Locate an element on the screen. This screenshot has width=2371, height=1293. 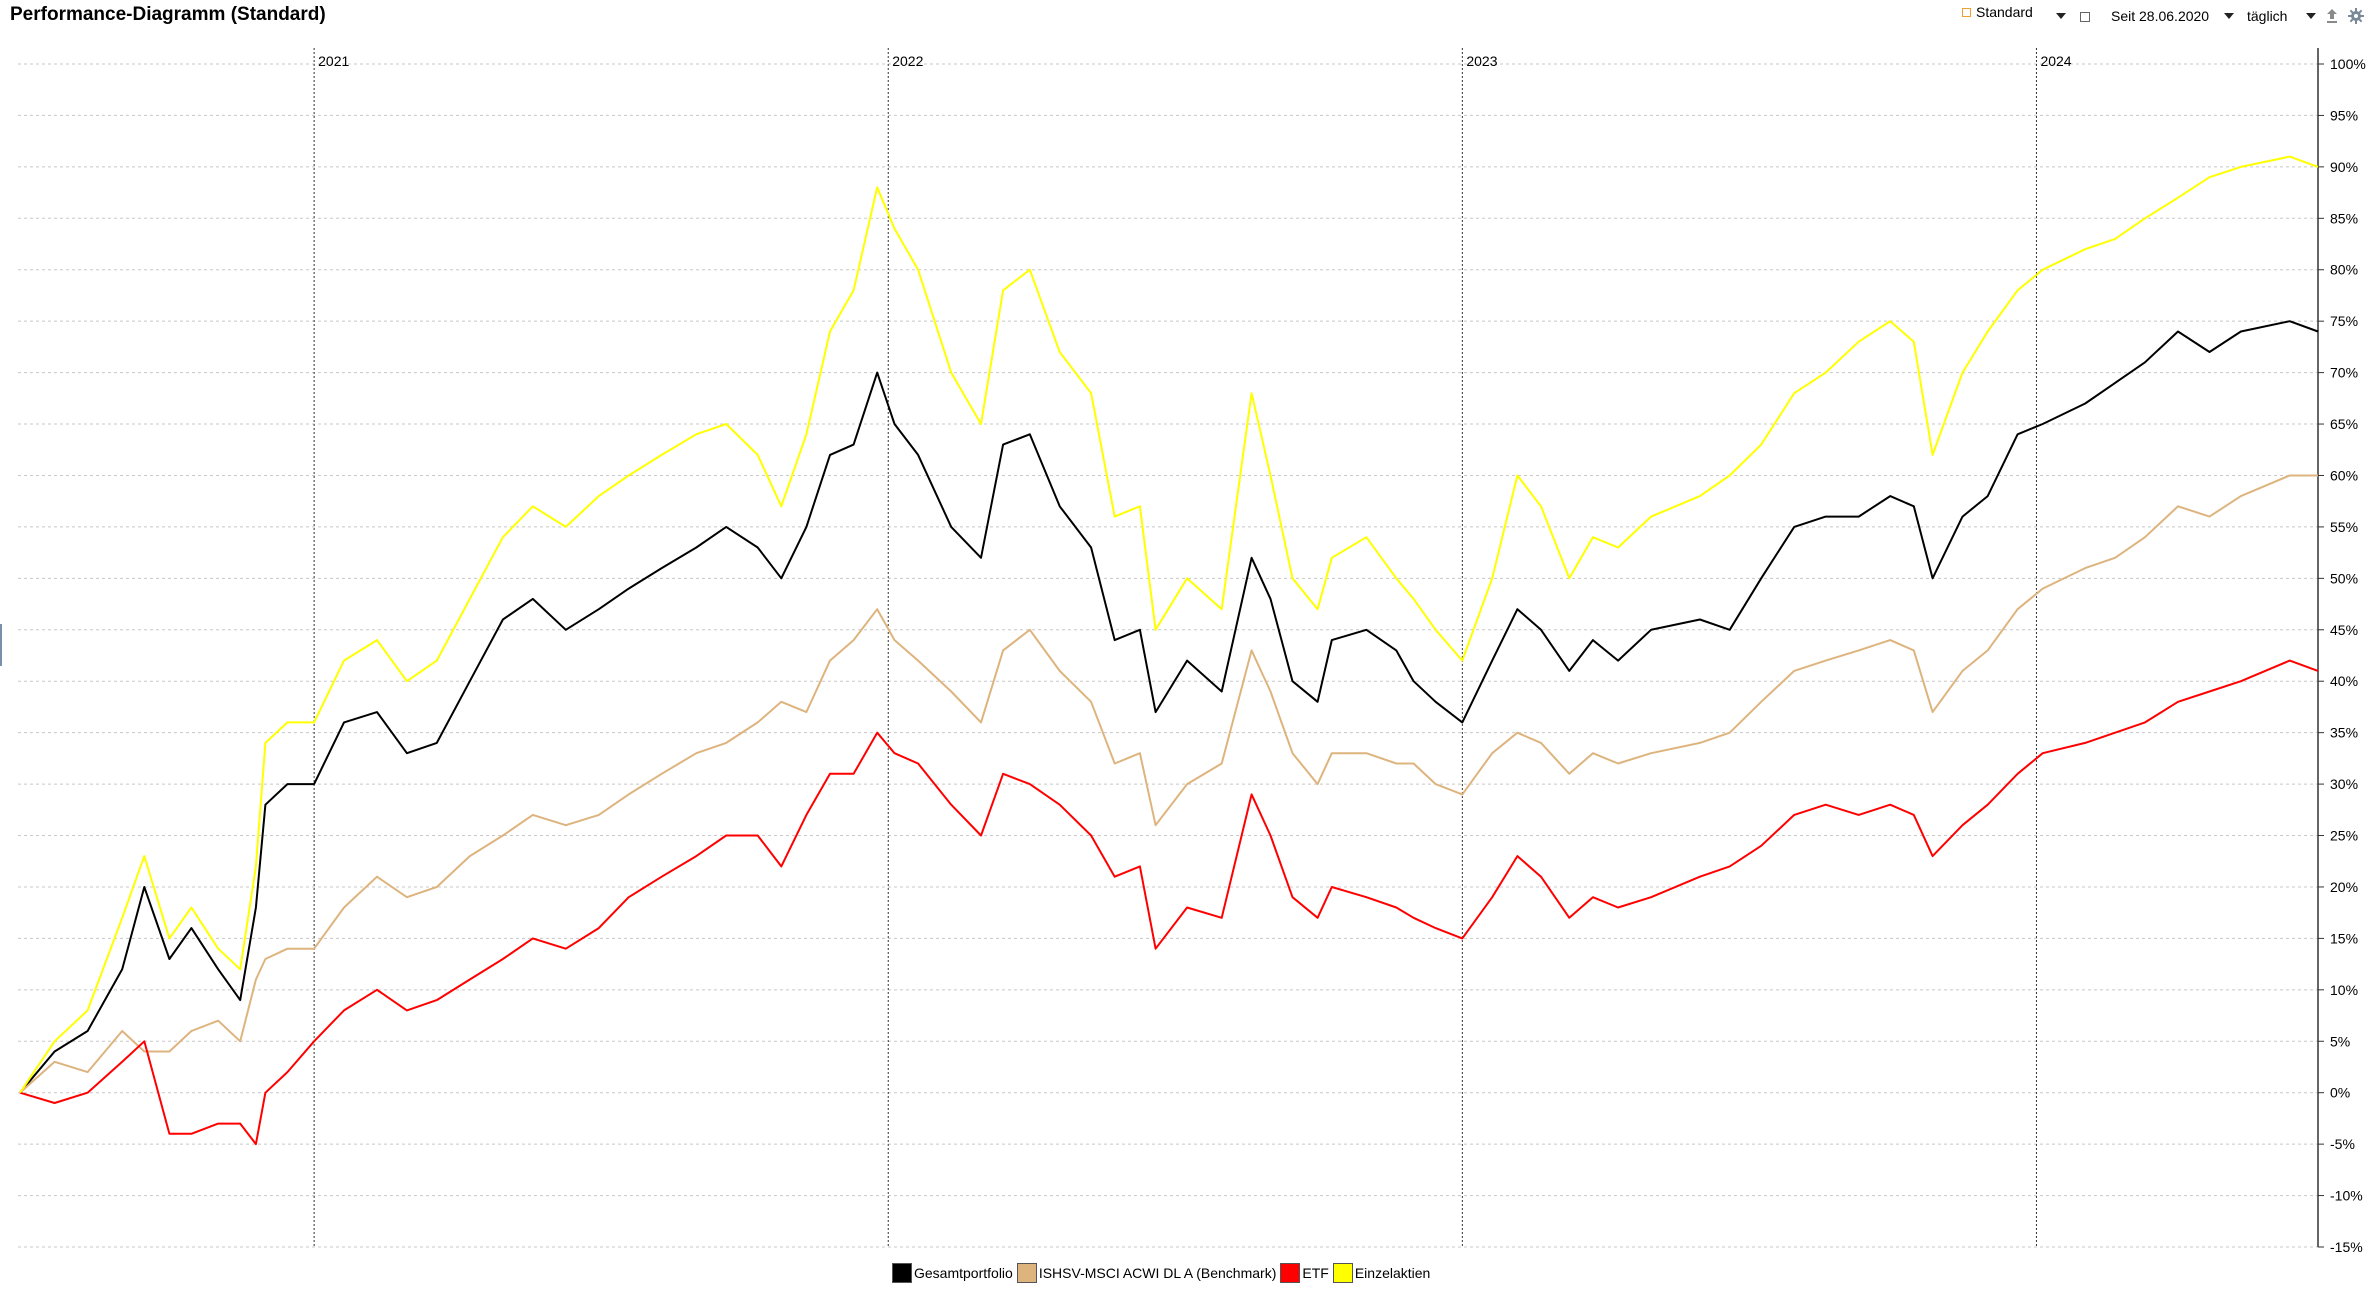
left-edge-marker is located at coordinates (1, 645).